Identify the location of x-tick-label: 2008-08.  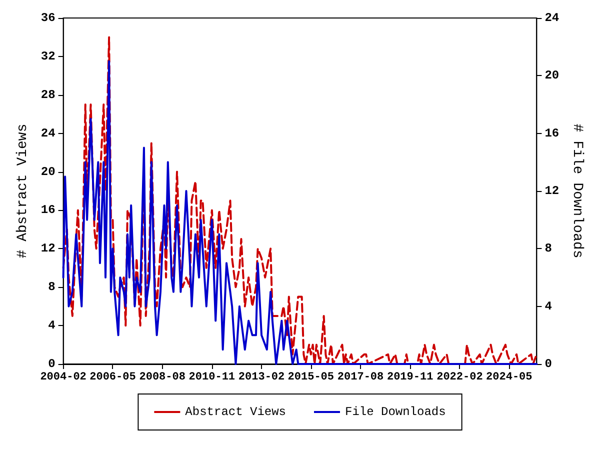
(162, 378).